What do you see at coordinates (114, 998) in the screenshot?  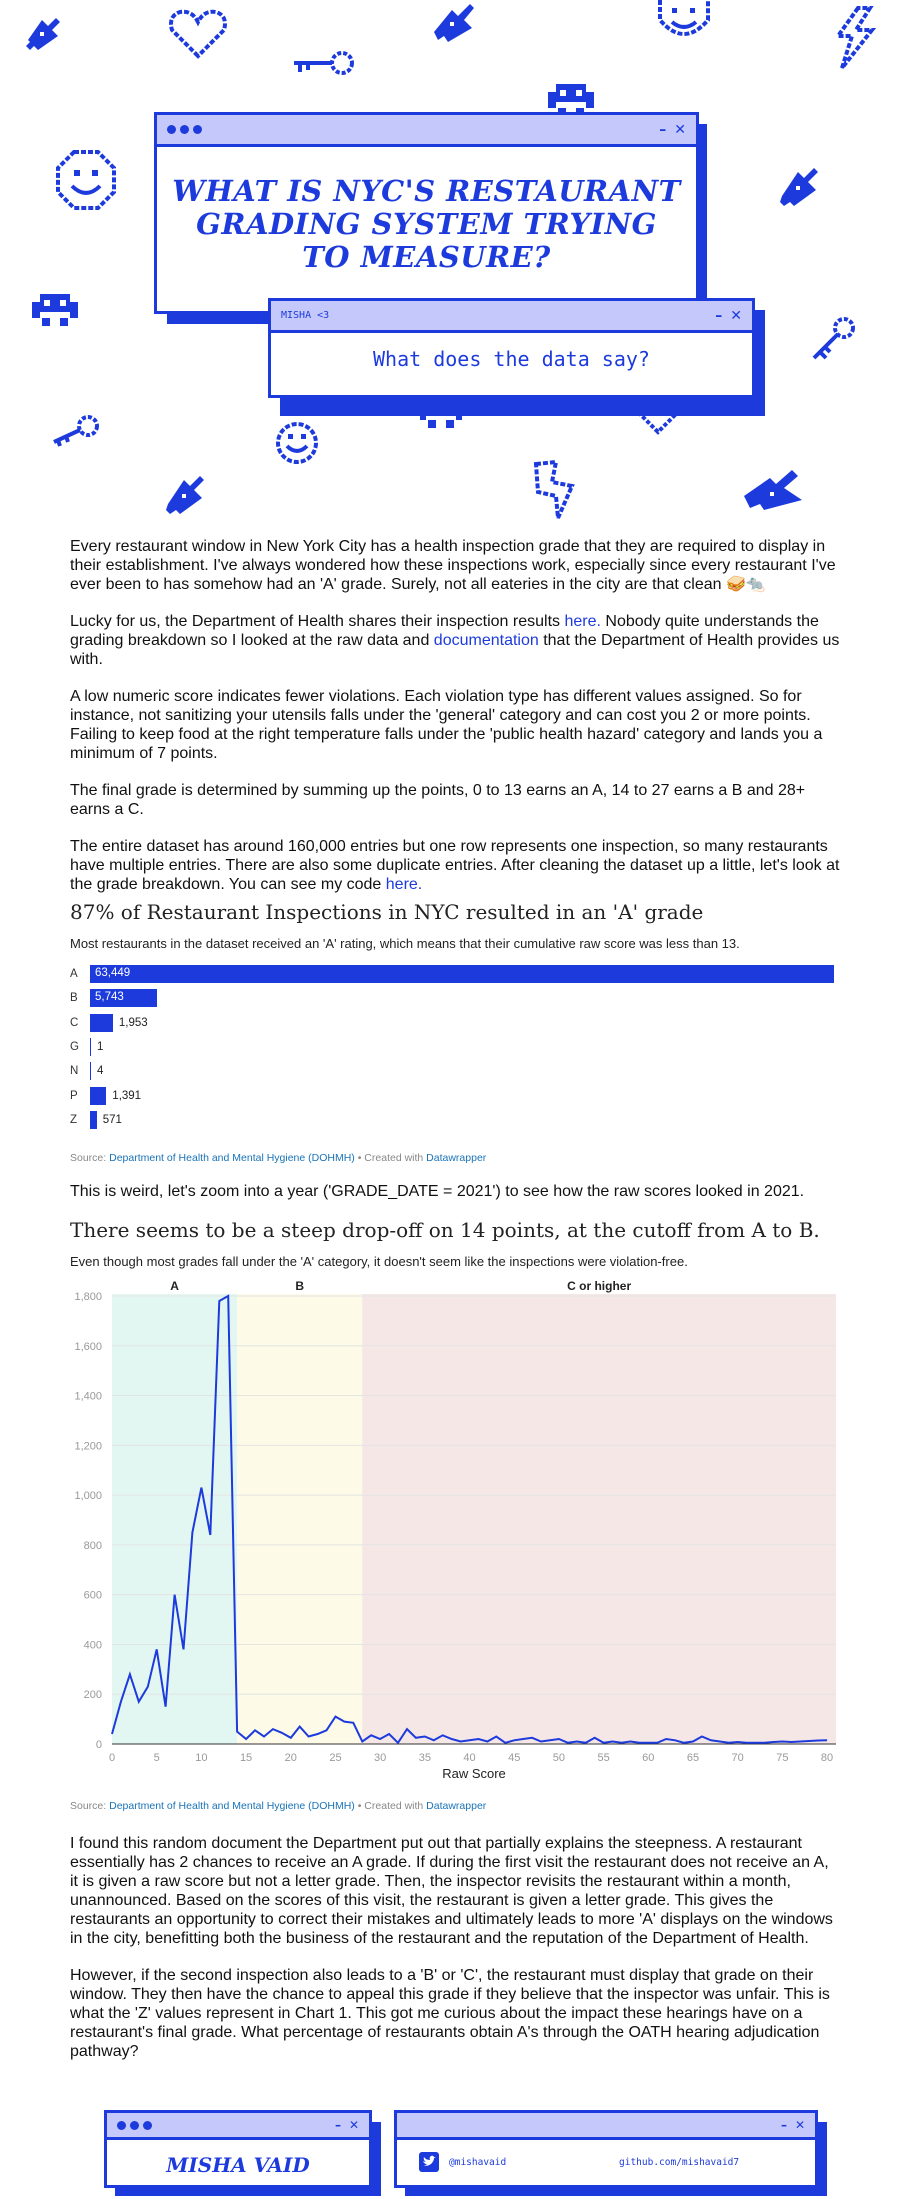 I see `bar-row: B 5,743` at bounding box center [114, 998].